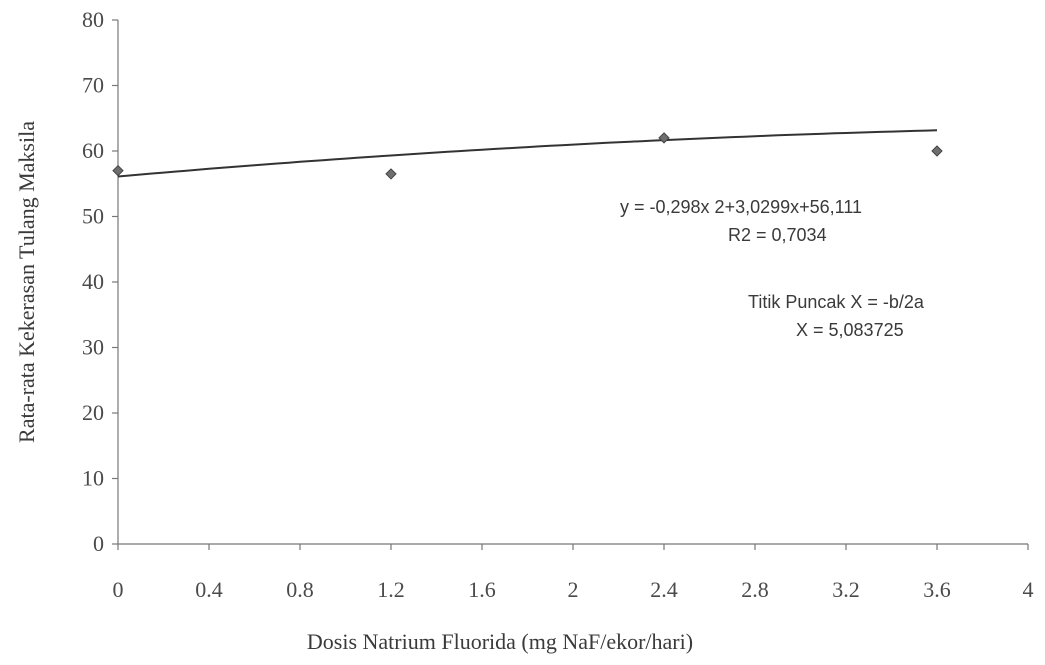 The width and height of the screenshot is (1045, 665). I want to click on y-tick-label: 30, so click(93, 347).